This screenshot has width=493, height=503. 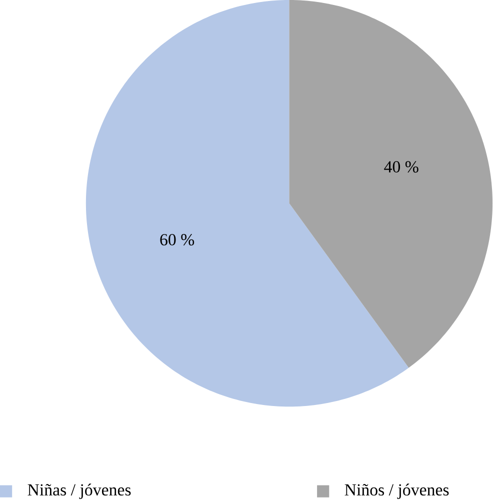 What do you see at coordinates (79, 491) in the screenshot?
I see `legend-label: Niñas / jóvenes` at bounding box center [79, 491].